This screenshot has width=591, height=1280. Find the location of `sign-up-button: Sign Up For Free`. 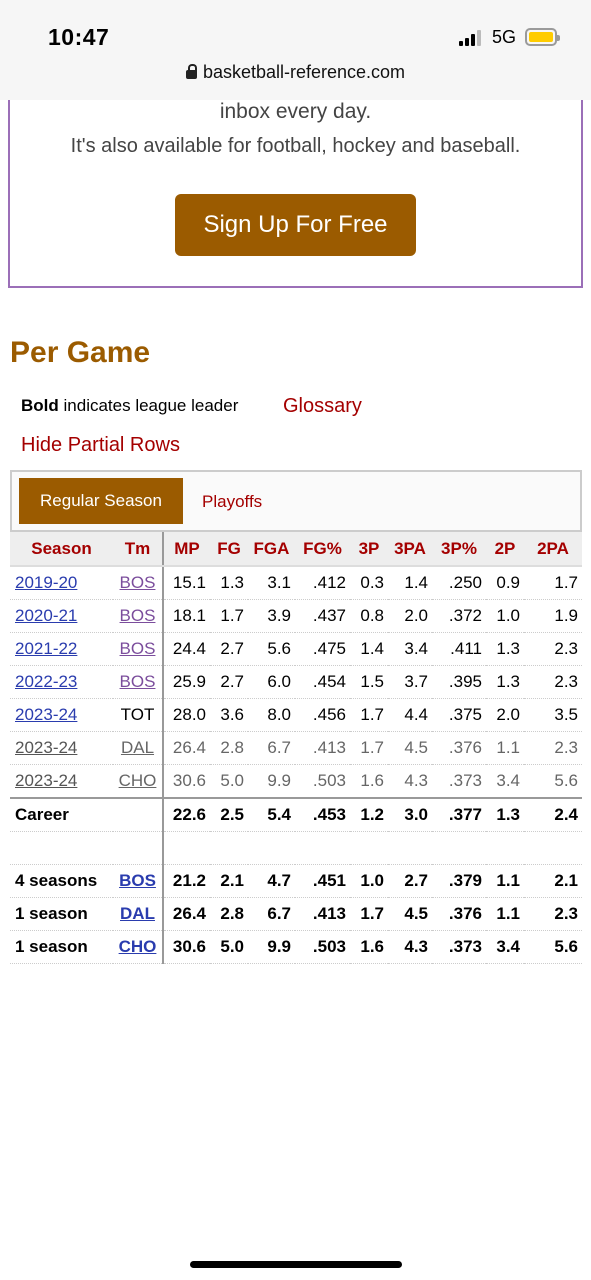

sign-up-button: Sign Up For Free is located at coordinates (295, 225).